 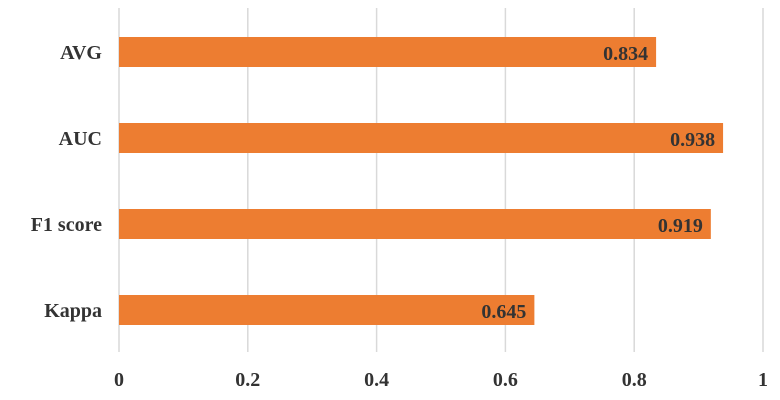 I want to click on x-tick-label: 0.6, so click(x=505, y=380).